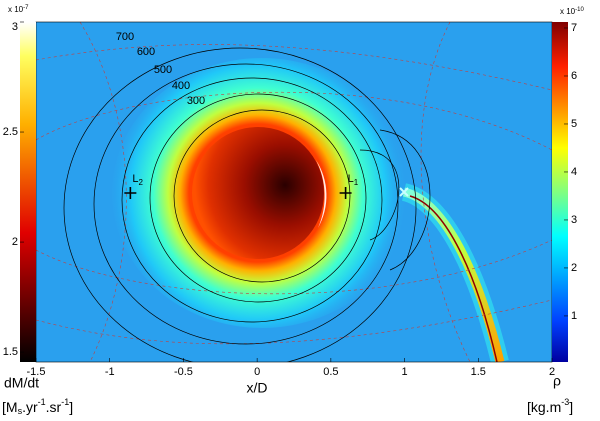 The image size is (600, 421). I want to click on right-cbar-tick-label: 2, so click(574, 268).